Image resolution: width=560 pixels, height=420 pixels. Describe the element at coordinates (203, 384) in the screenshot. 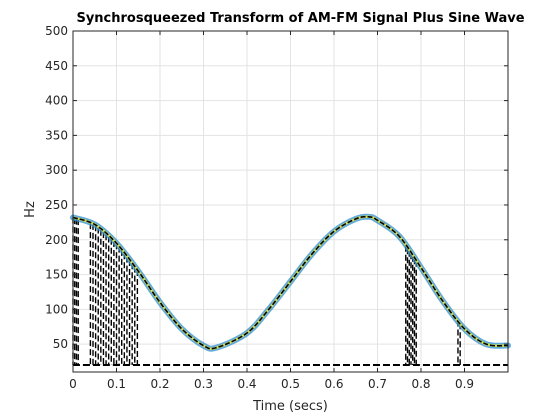

I see `x-tick-label: 0.3` at that location.